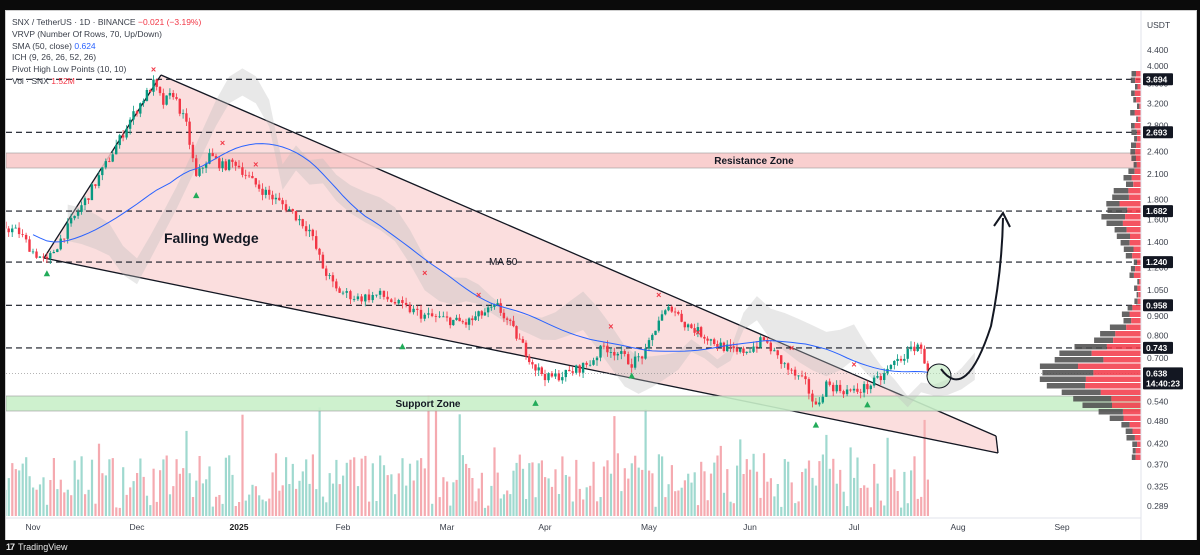 The image size is (1200, 555). What do you see at coordinates (939, 376) in the screenshot?
I see `breakout-circle-icon` at bounding box center [939, 376].